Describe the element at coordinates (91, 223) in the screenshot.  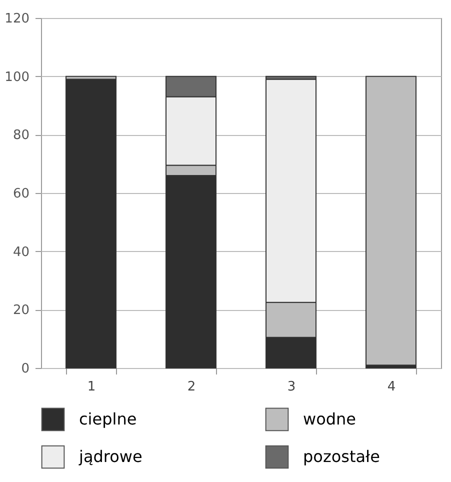
I see `bar` at that location.